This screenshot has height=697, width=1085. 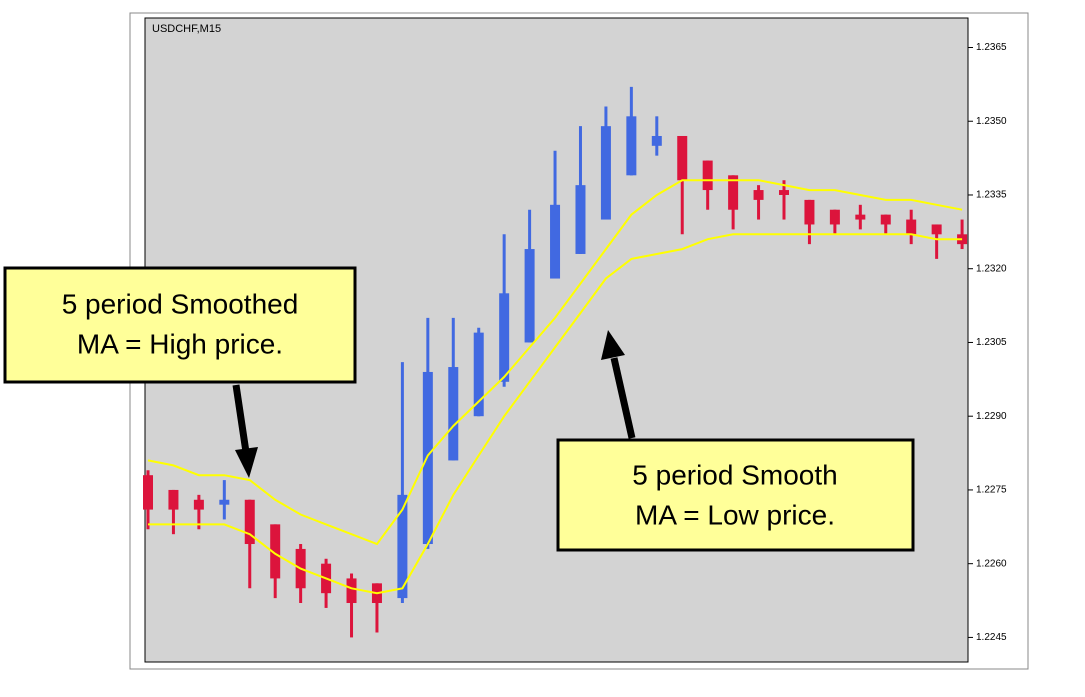 I want to click on chart-title: USDCHF,M15, so click(x=186, y=29).